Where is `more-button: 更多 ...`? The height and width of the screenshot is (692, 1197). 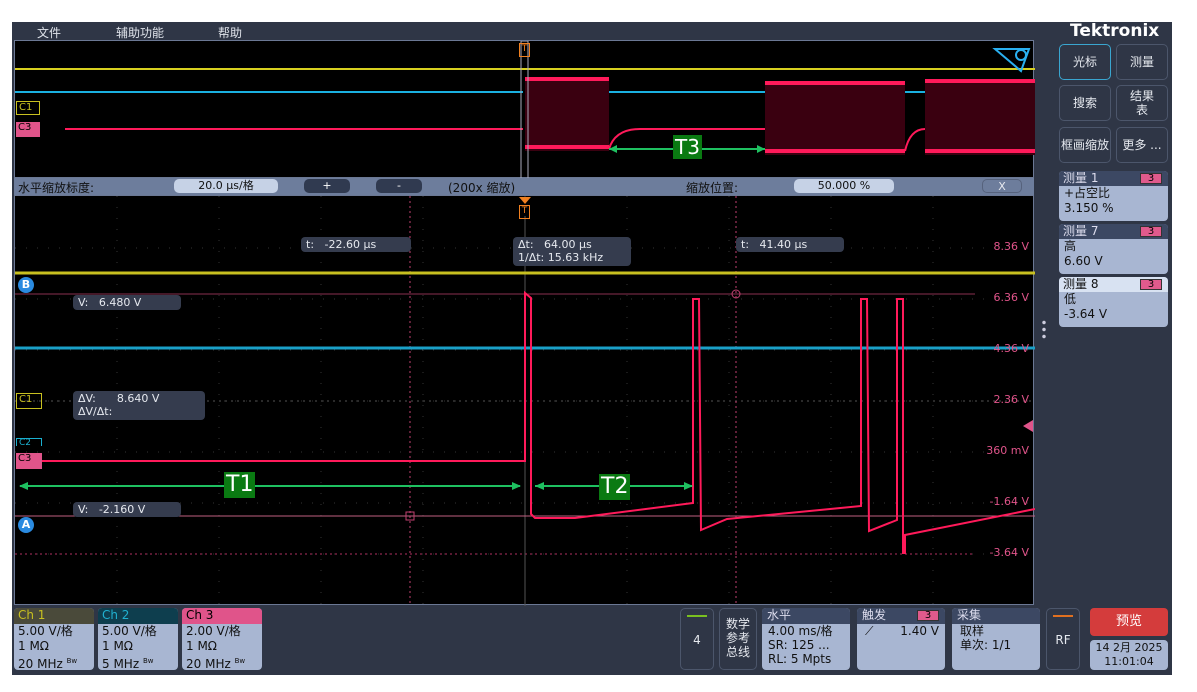 more-button: 更多 ... is located at coordinates (1142, 145).